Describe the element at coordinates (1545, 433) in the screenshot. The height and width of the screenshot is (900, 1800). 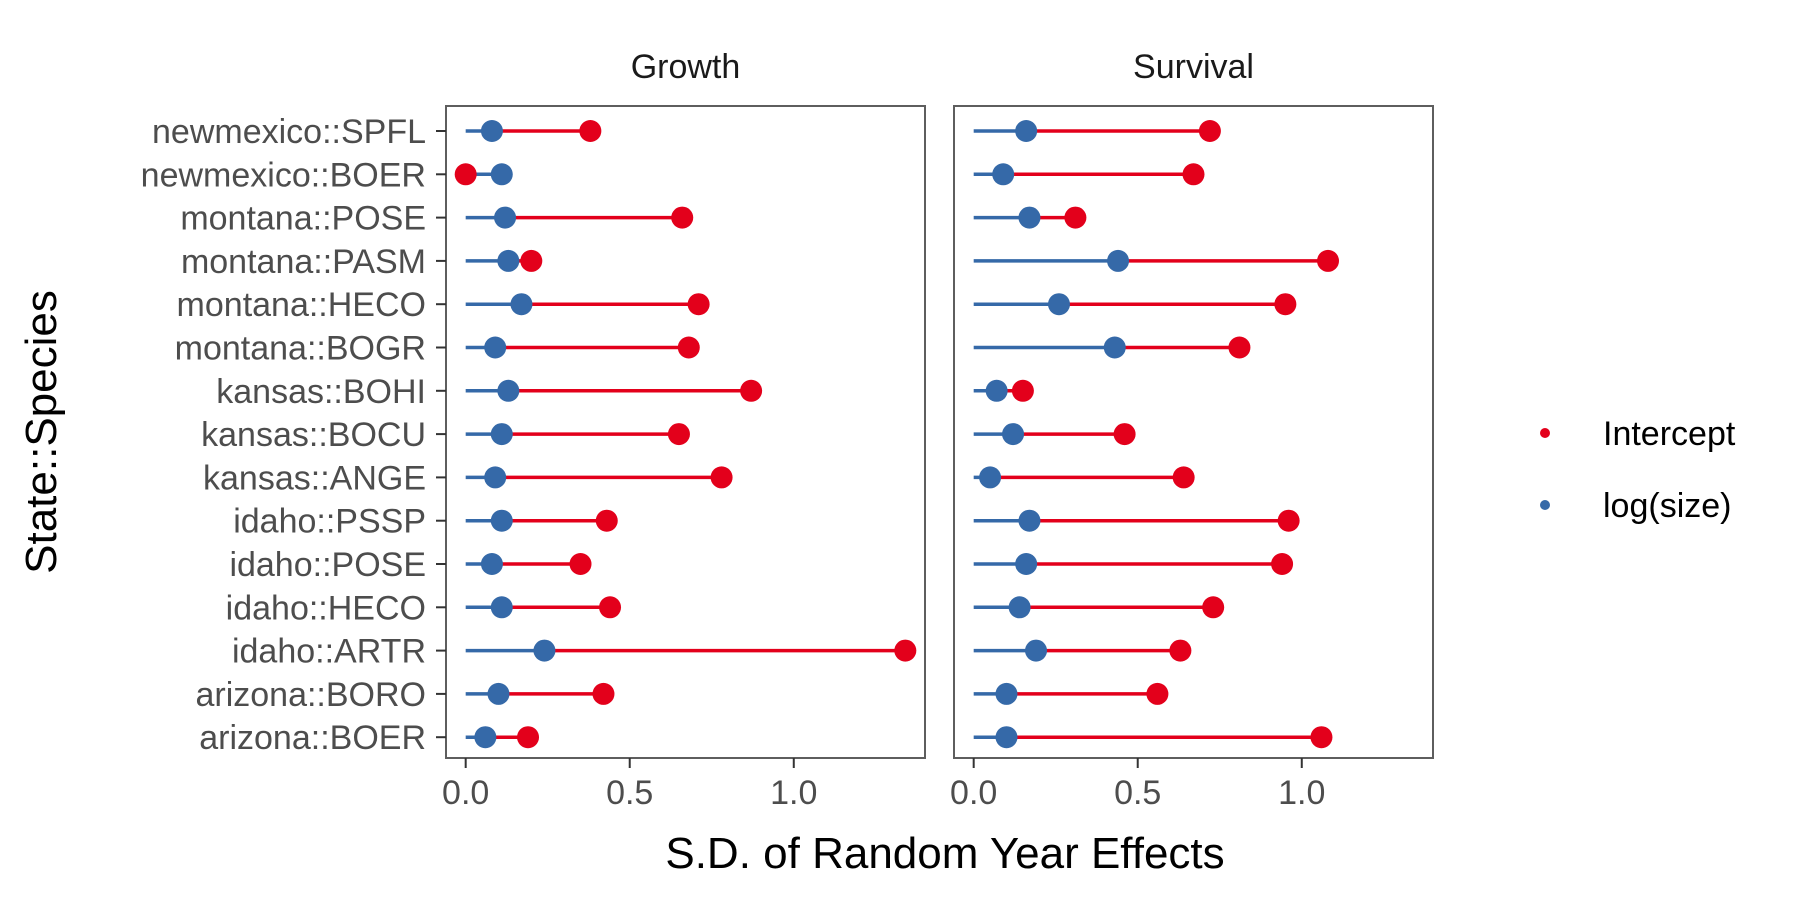
I see `legend-key-intercept` at that location.